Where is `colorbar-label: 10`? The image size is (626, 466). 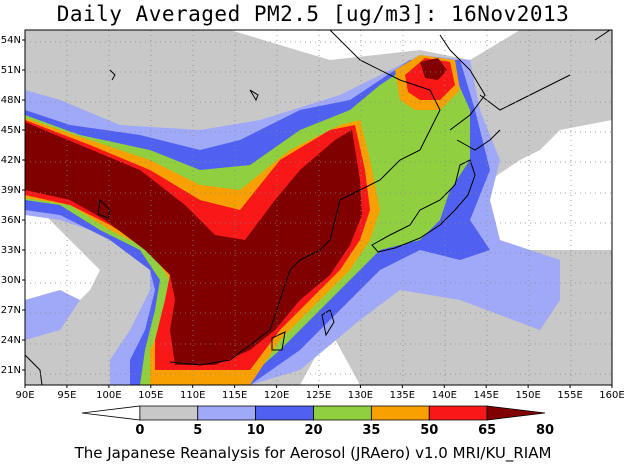 colorbar-label: 10 is located at coordinates (256, 430).